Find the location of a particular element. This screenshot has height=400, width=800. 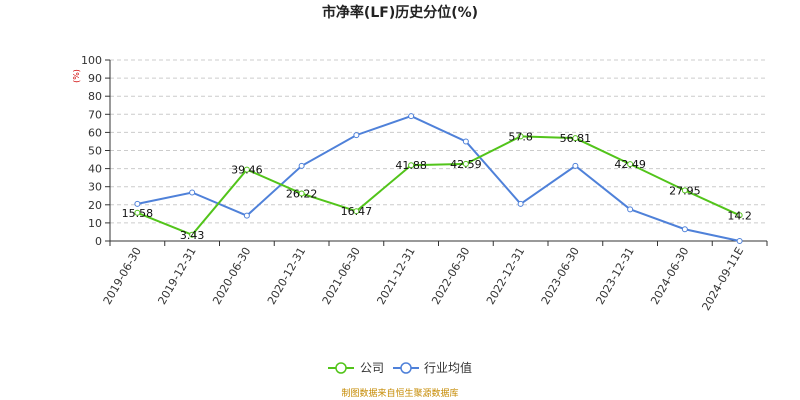

y-tick-label: 40 is located at coordinates (95, 169).